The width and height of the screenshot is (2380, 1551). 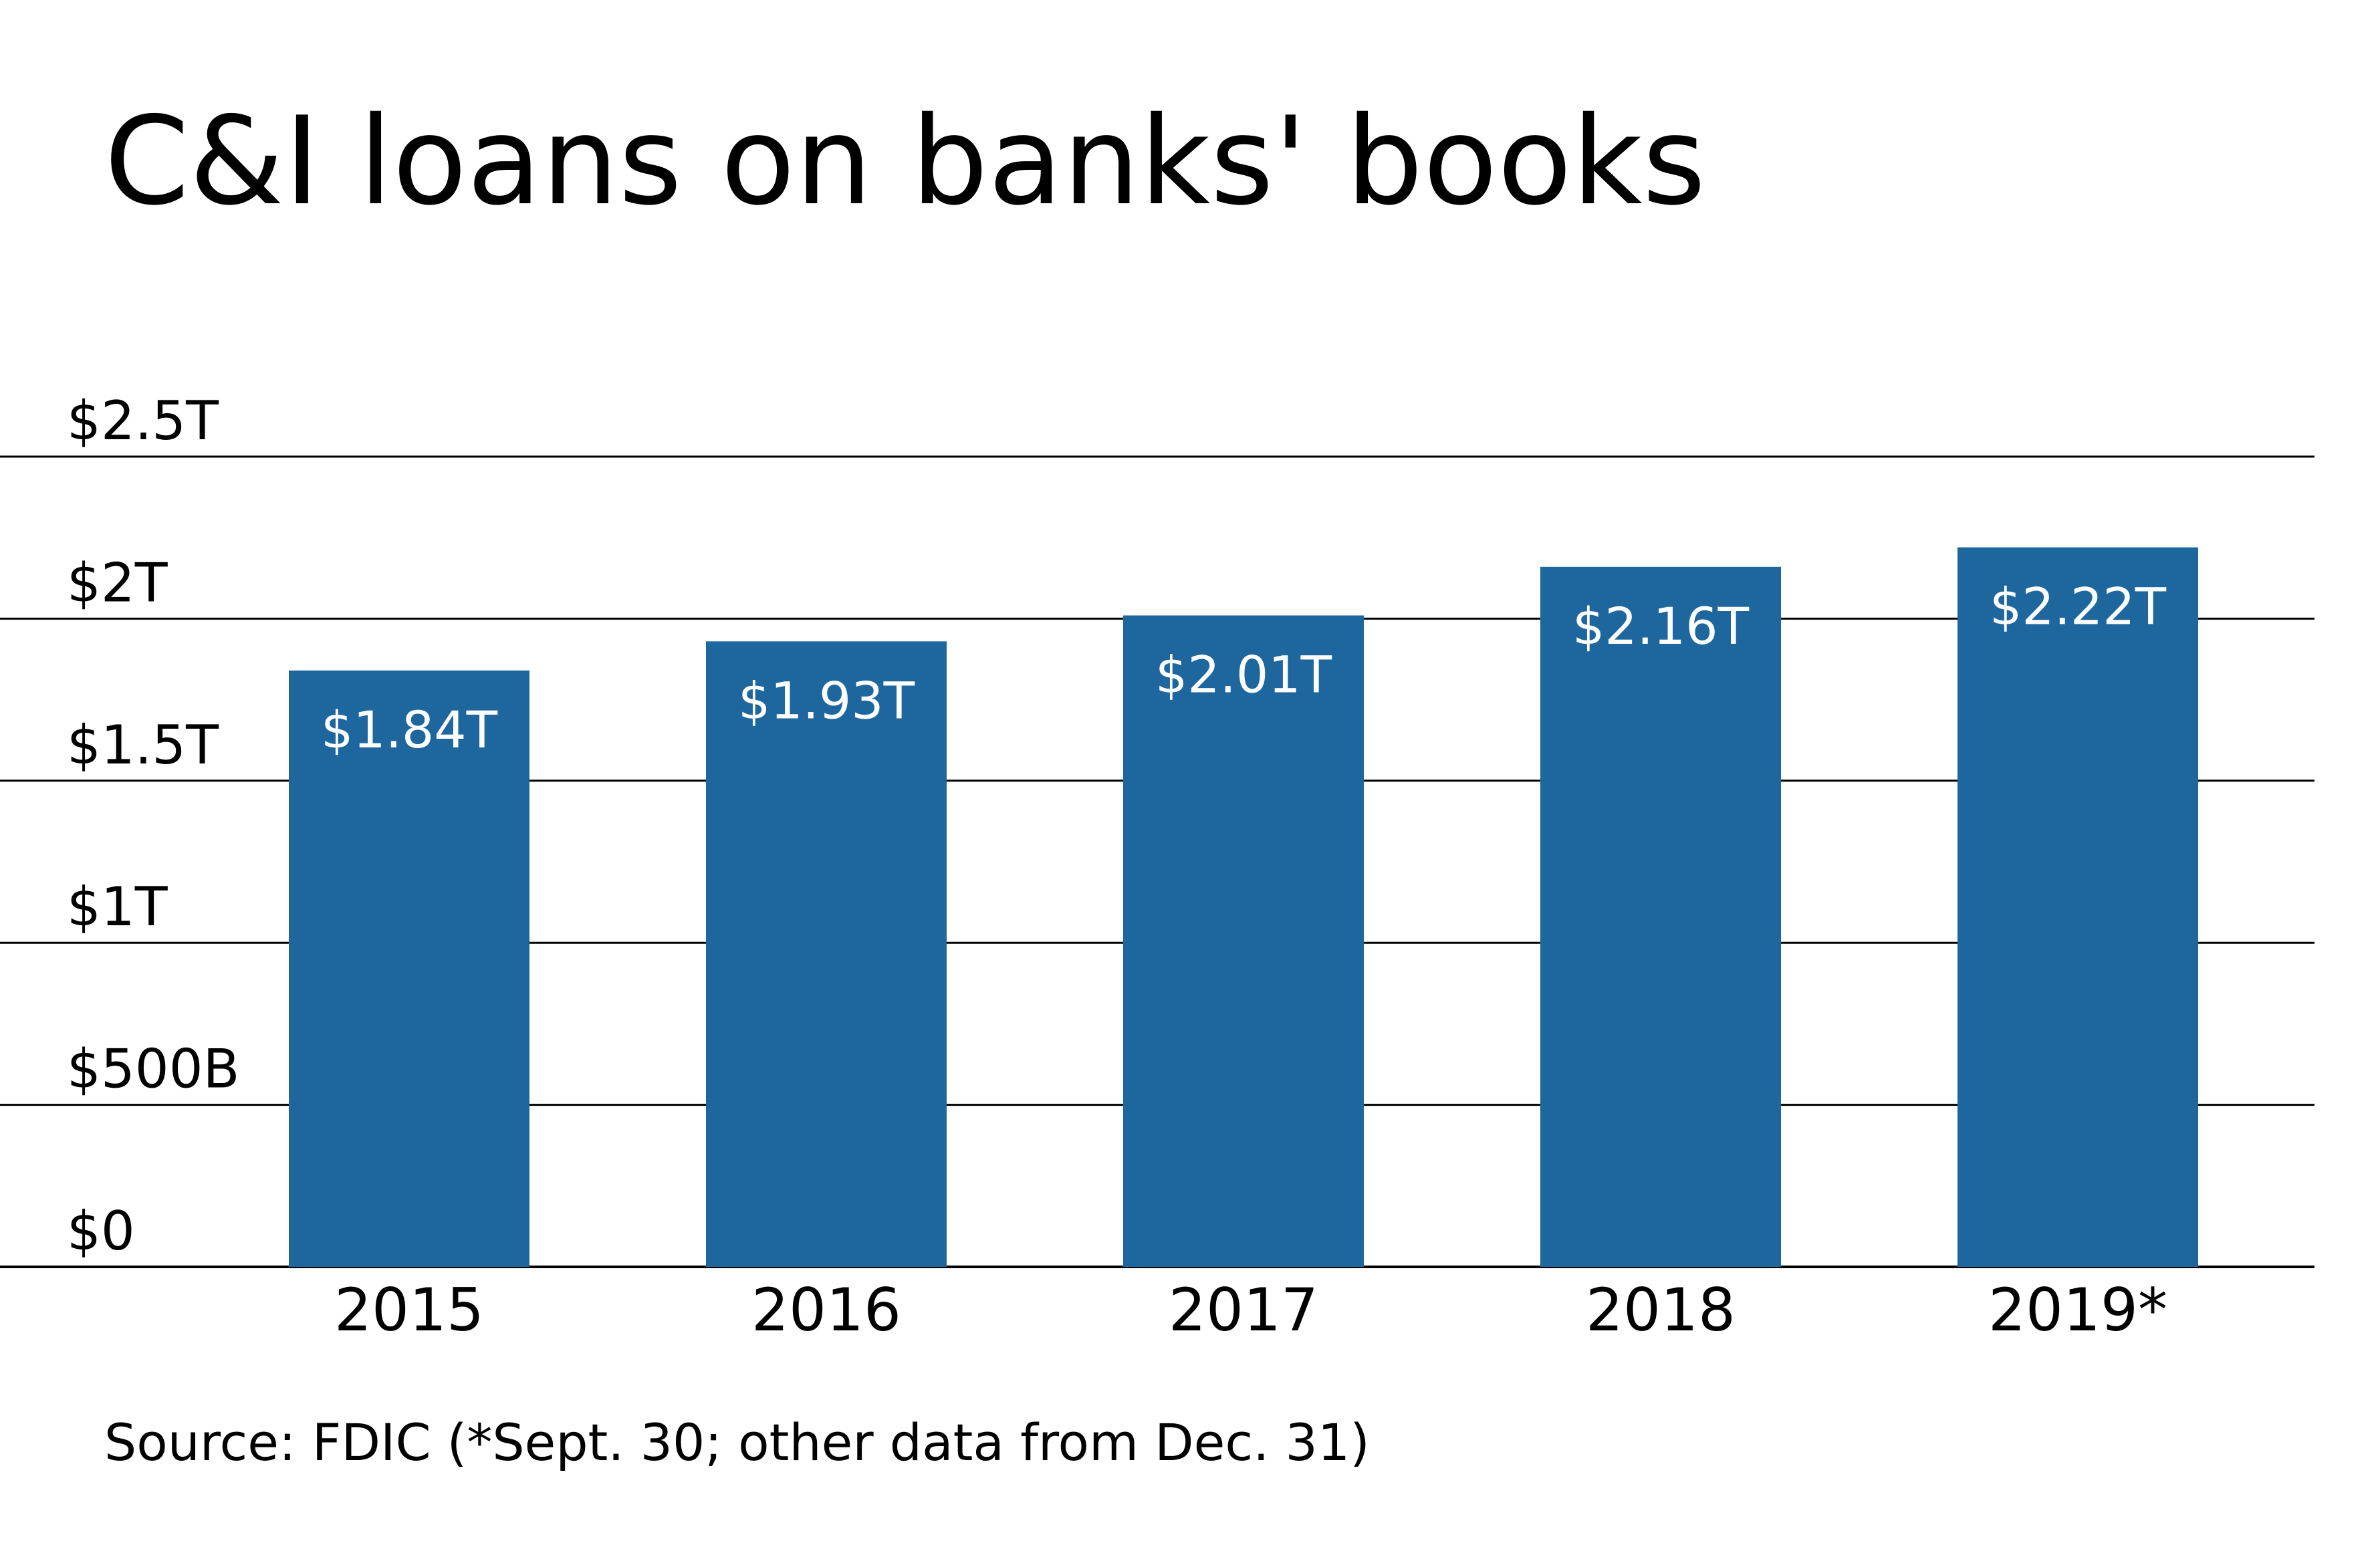 I want to click on x-category-label-2: 2017, so click(x=1243, y=1310).